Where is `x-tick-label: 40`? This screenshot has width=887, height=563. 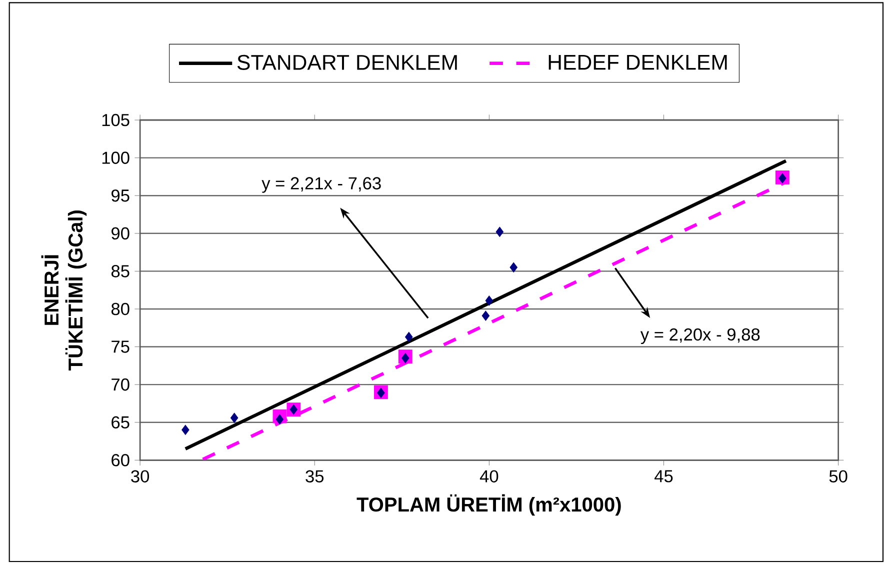 x-tick-label: 40 is located at coordinates (489, 476).